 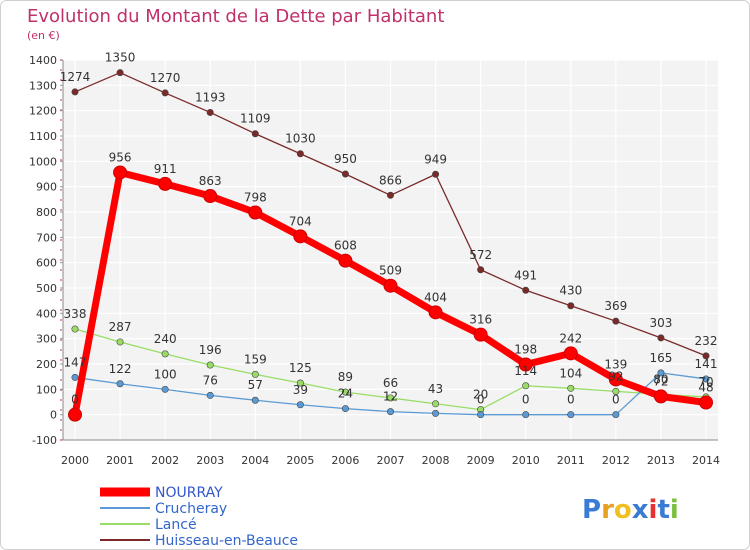 I want to click on data-label: 303, so click(x=660, y=323).